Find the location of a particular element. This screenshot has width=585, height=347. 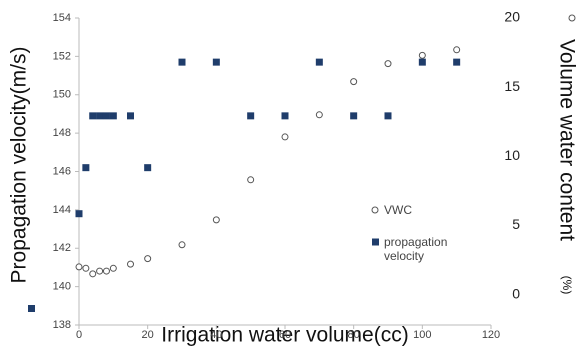

y-axis-title: Propagation velocity(m/s) is located at coordinates (19, 165).